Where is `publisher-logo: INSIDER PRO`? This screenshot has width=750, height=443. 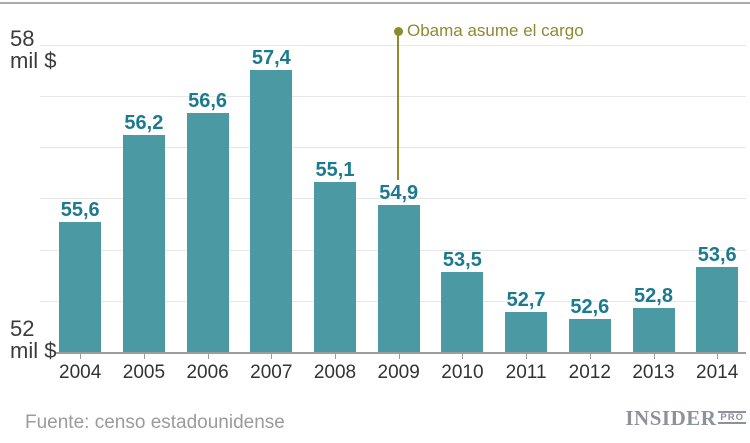
publisher-logo: INSIDER PRO is located at coordinates (685, 418).